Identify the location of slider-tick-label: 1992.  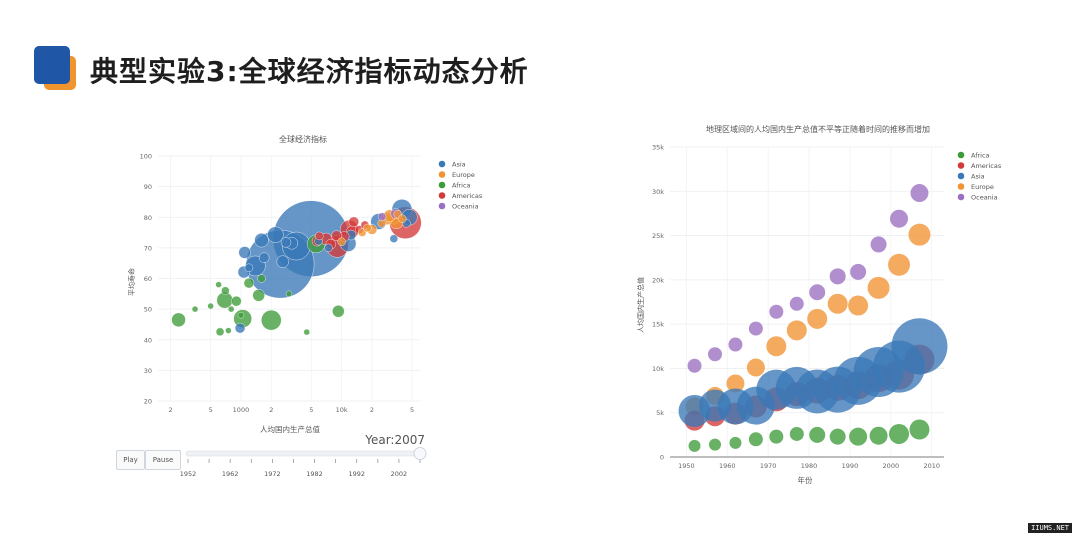
(356, 474).